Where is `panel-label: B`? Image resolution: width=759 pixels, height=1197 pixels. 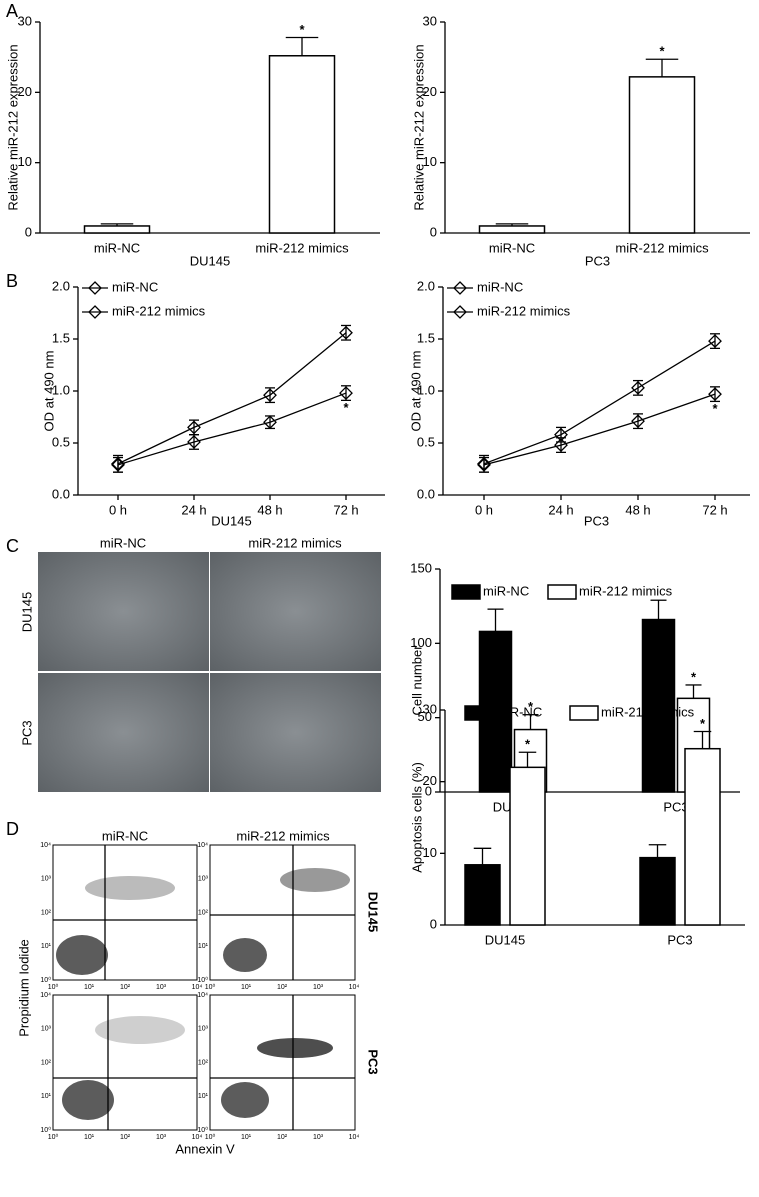 panel-label: B is located at coordinates (12, 281).